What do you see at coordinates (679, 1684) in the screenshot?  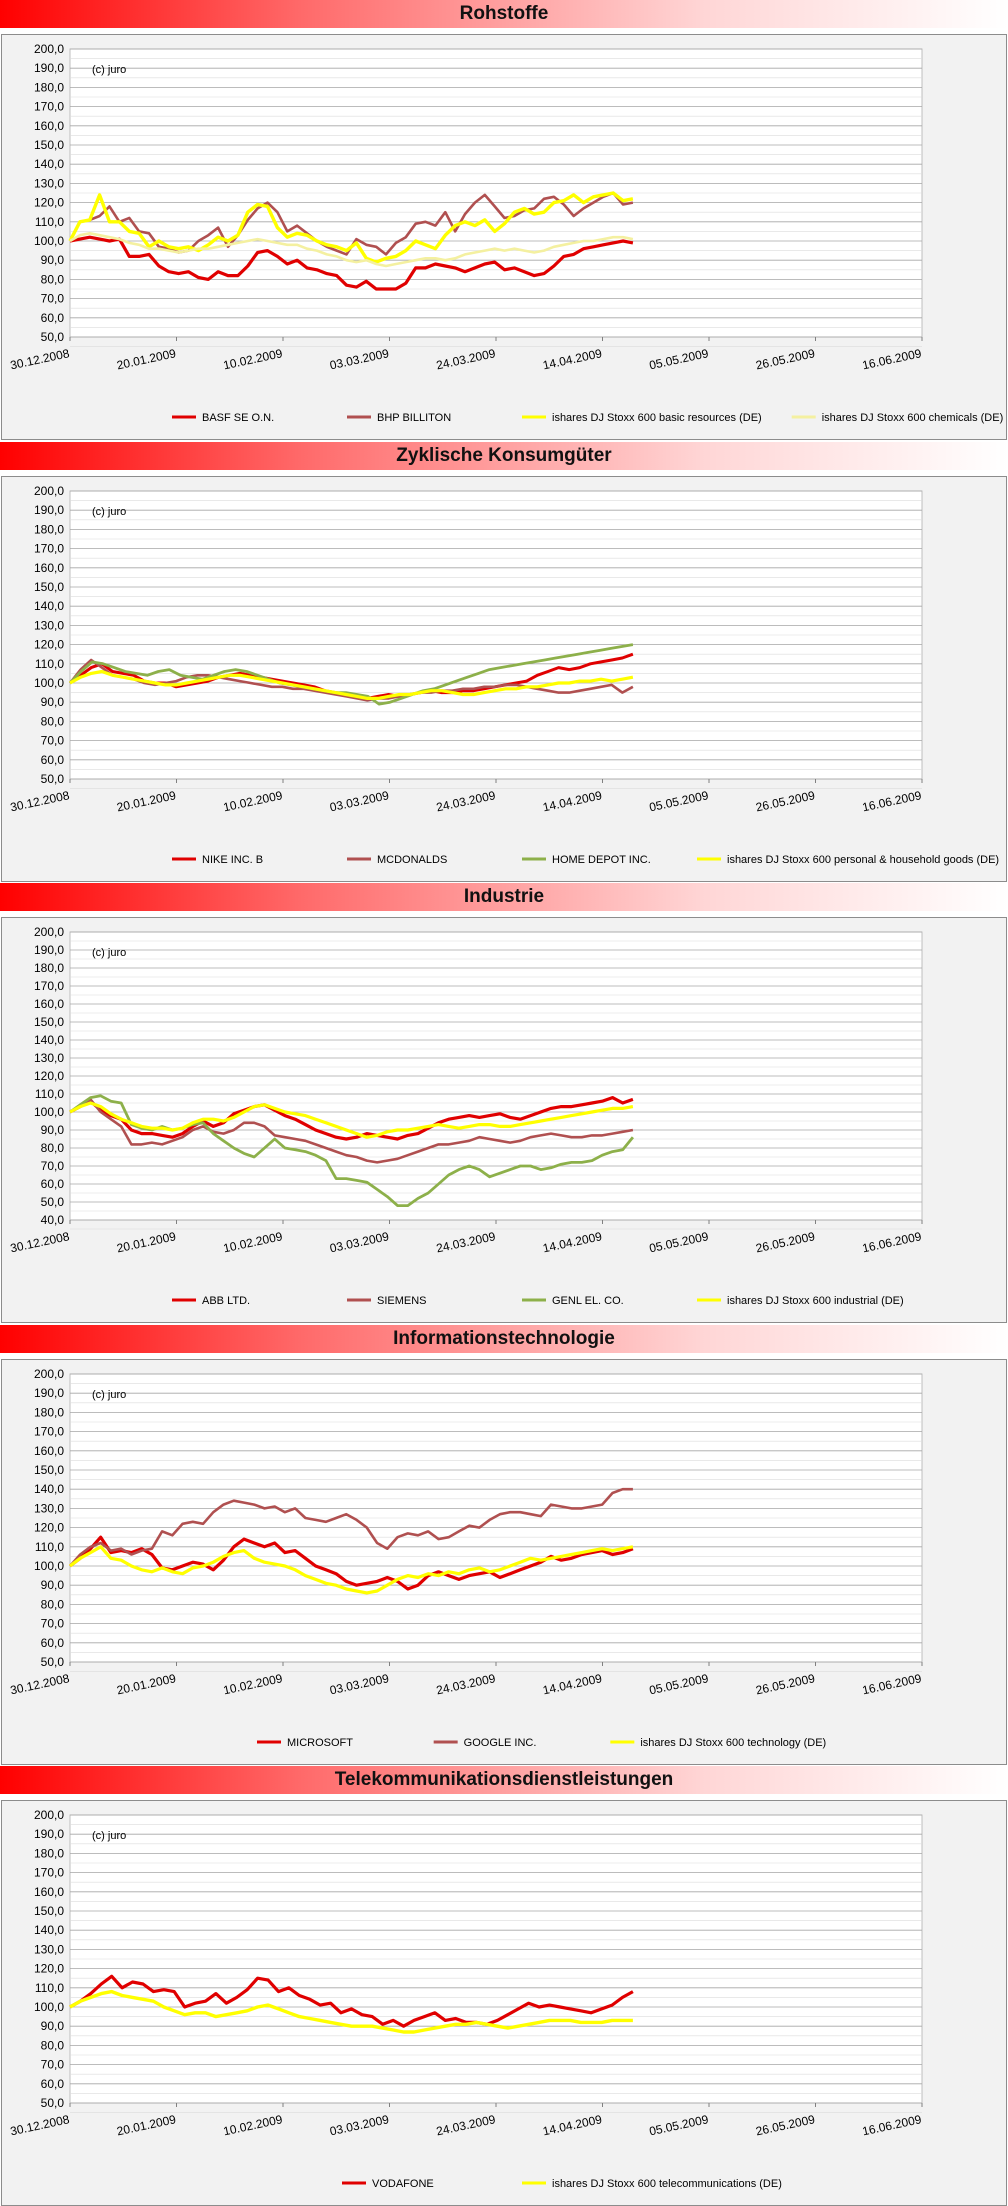 I see `x-tick-label: 05.05.2009` at bounding box center [679, 1684].